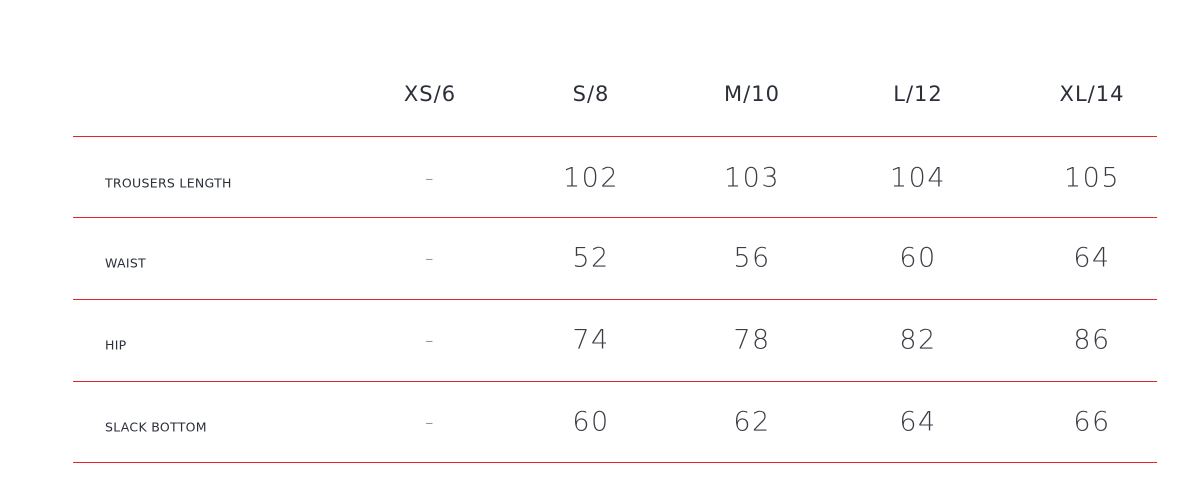 This screenshot has height=479, width=1200. I want to click on row-label: TROUSERS LENGTH, so click(168, 183).